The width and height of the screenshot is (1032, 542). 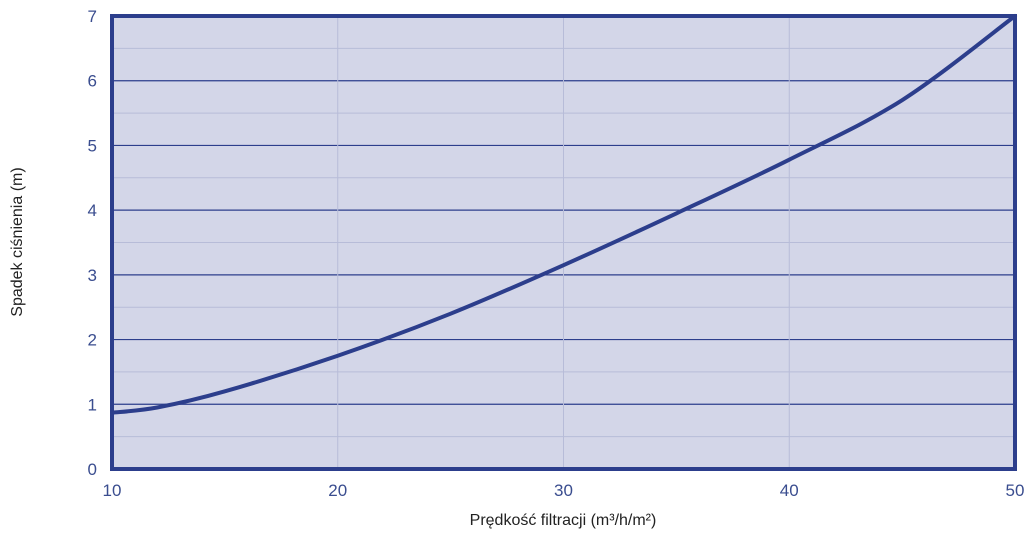 I want to click on x-tick-label: 50, so click(x=1015, y=490).